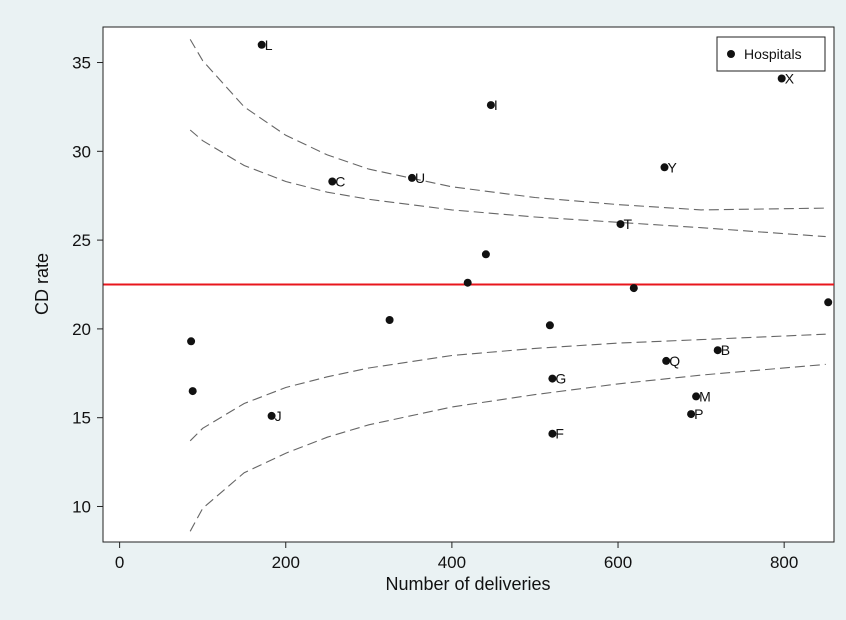 This screenshot has height=620, width=846. I want to click on point-label: I, so click(496, 105).